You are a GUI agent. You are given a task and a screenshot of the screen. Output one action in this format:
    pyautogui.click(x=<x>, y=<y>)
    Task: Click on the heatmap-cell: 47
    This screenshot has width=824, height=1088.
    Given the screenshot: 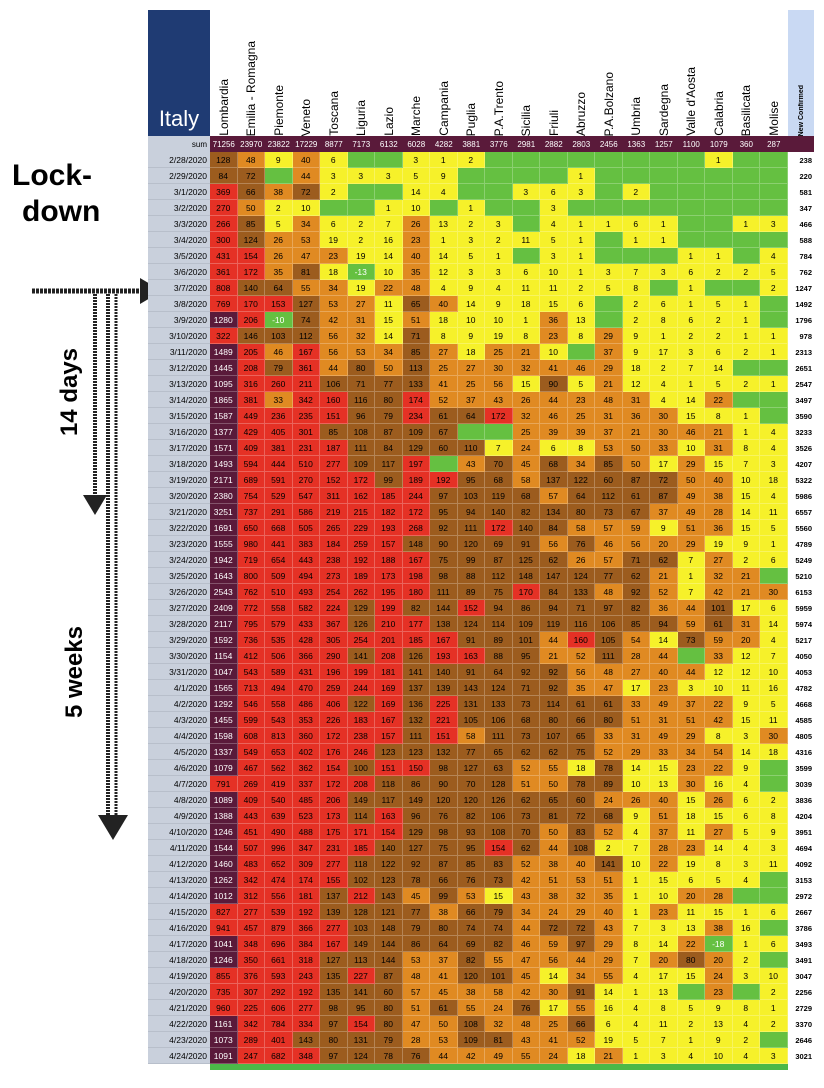 What is the action you would take?
    pyautogui.click(x=526, y=960)
    